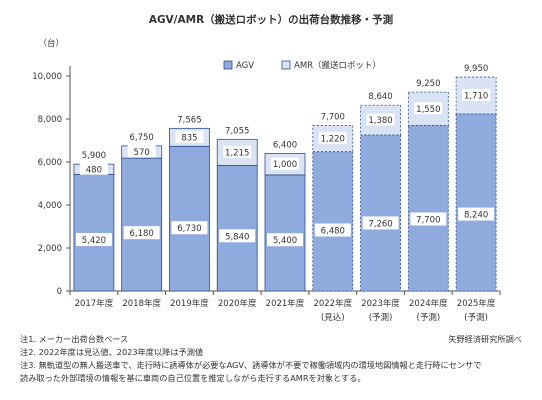 Image resolution: width=542 pixels, height=400 pixels. Describe the element at coordinates (333, 117) in the screenshot. I see `bar-total-label: 7,700` at that location.